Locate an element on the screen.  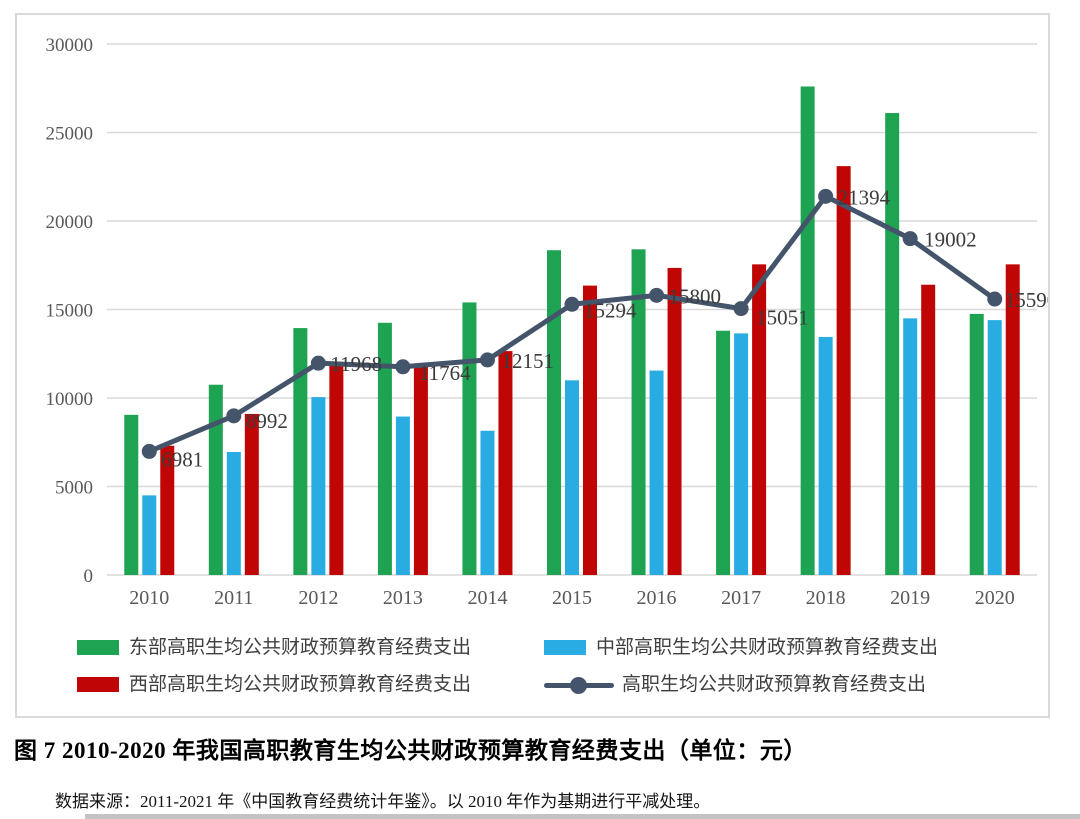
line-marker-2019 is located at coordinates (910, 239).